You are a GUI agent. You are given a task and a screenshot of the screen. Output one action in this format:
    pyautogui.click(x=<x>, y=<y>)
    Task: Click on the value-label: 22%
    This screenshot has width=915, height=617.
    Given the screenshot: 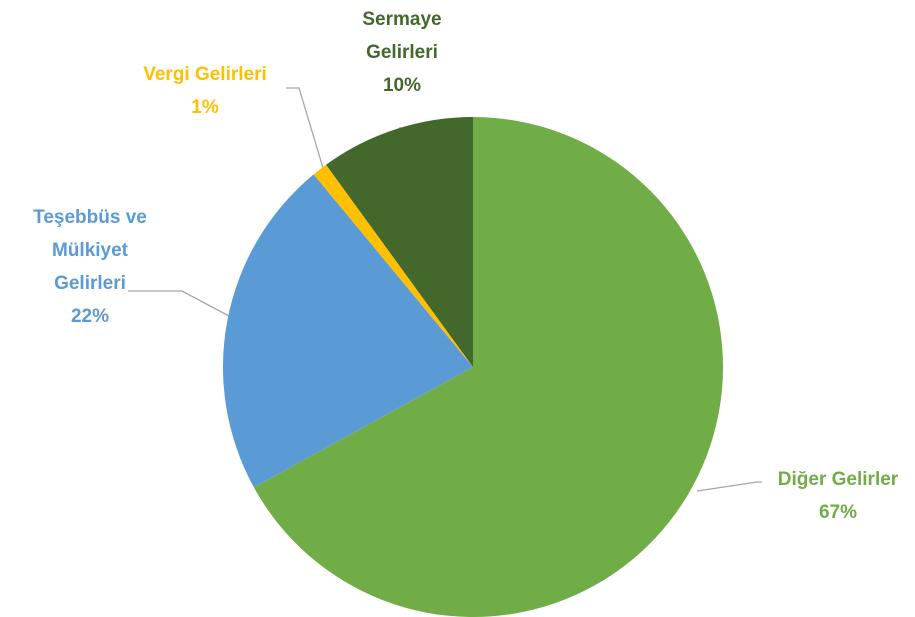 What is the action you would take?
    pyautogui.click(x=90, y=316)
    